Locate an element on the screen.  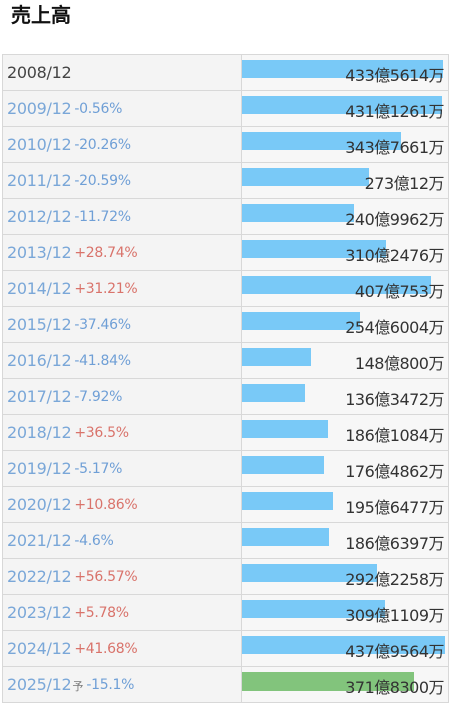
table-row: 2017/12 -7.92% 136億3472万 is located at coordinates (225, 397).